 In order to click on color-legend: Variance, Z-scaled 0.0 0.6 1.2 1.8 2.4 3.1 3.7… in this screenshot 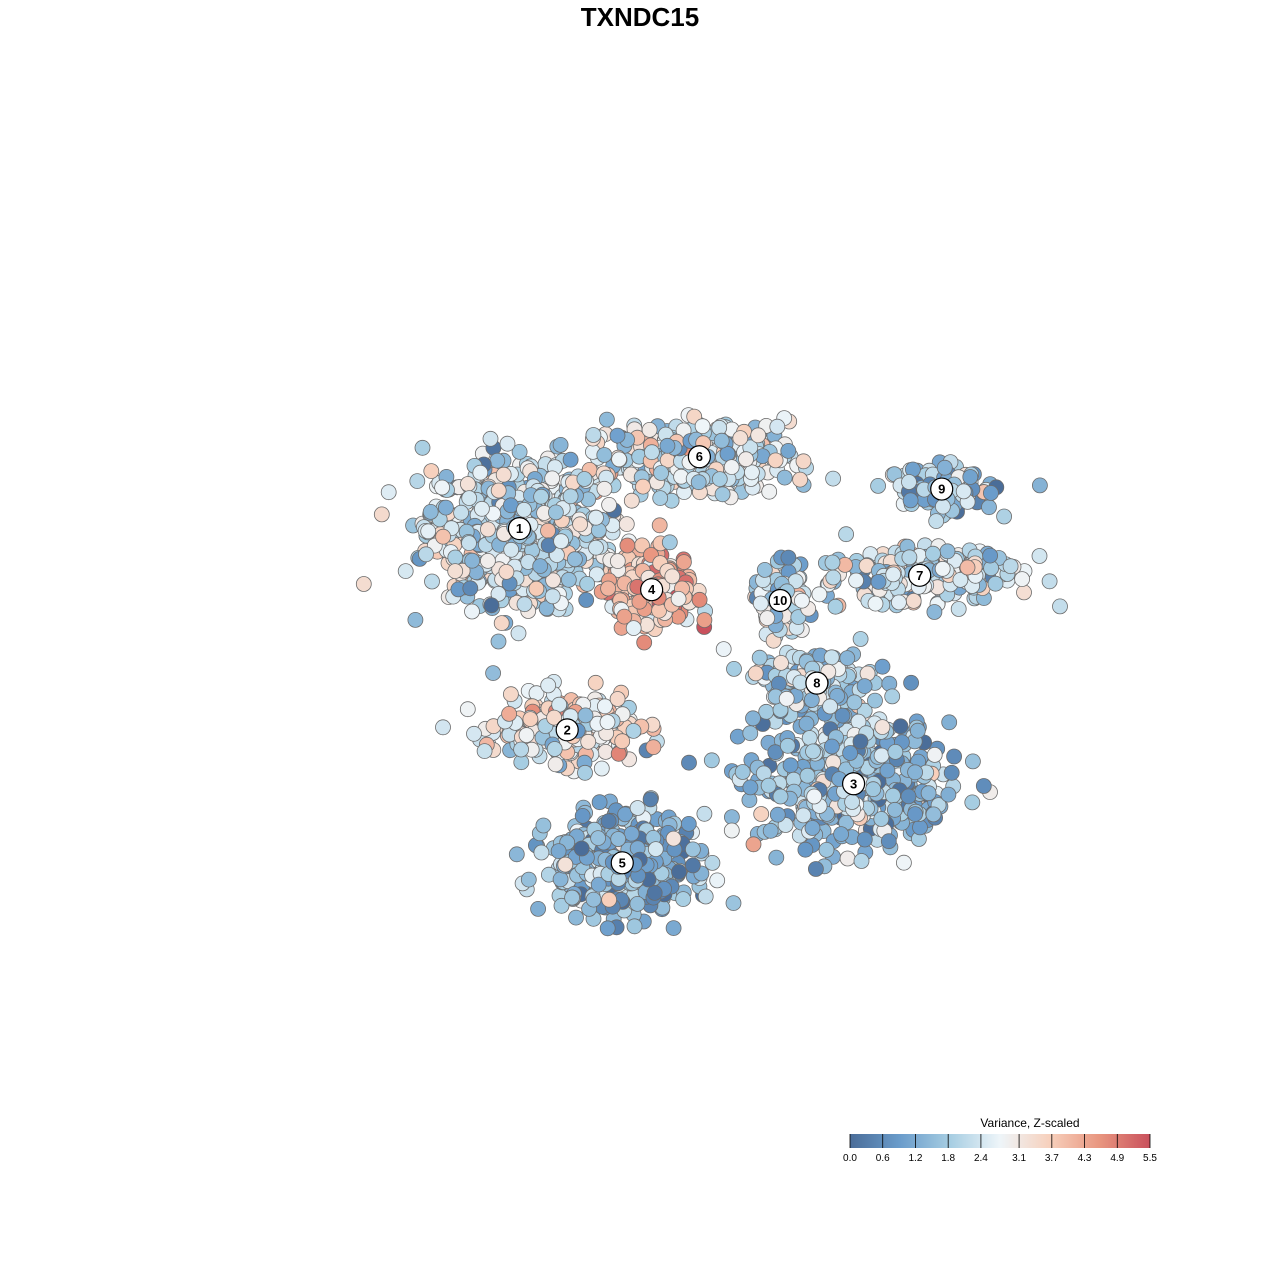, I will do `click(1000, 1140)`.